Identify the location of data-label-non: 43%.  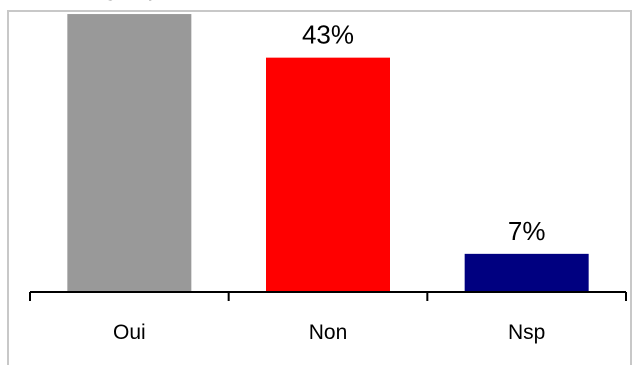
(328, 35).